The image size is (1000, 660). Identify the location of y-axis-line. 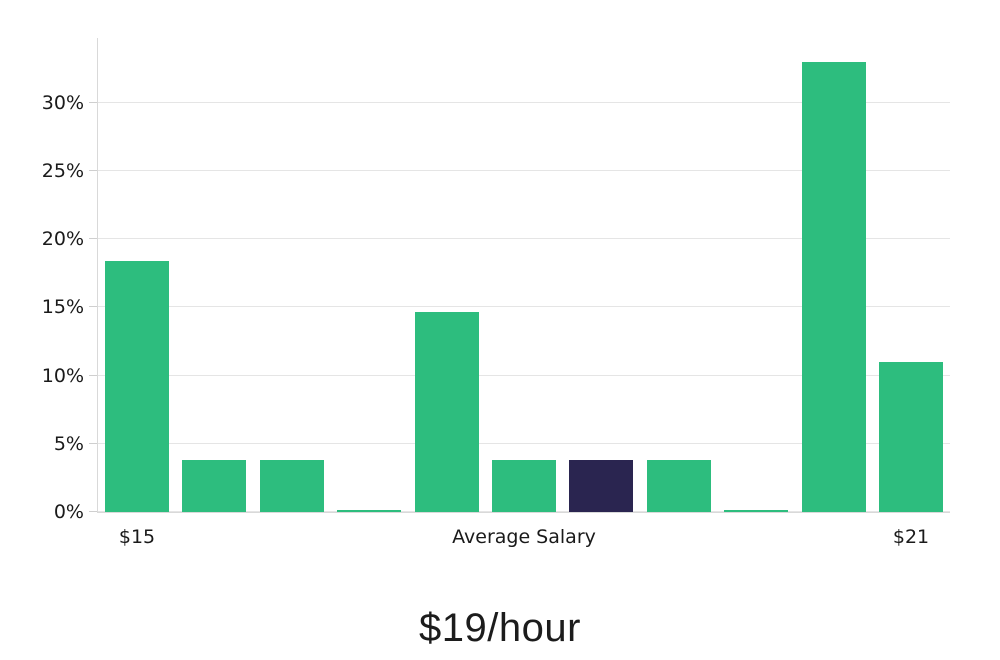
(97, 275).